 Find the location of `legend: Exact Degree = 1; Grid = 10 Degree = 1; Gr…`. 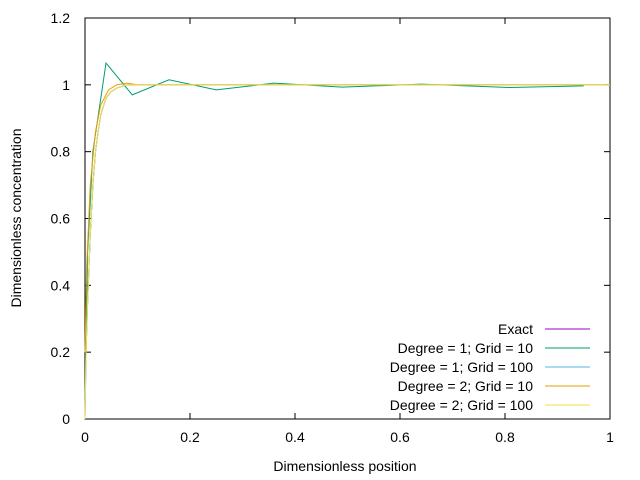

legend: Exact Degree = 1; Grid = 10 Degree = 1; Gr… is located at coordinates (490, 367).